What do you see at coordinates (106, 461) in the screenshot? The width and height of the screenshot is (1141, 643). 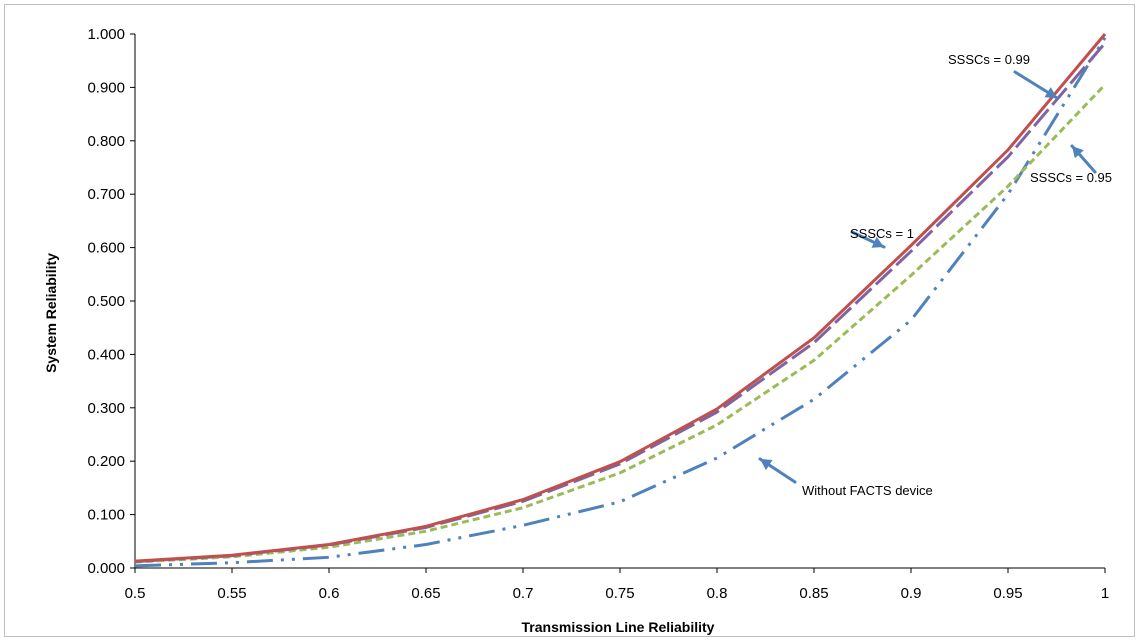 I see `y-tick-label: 0.200` at bounding box center [106, 461].